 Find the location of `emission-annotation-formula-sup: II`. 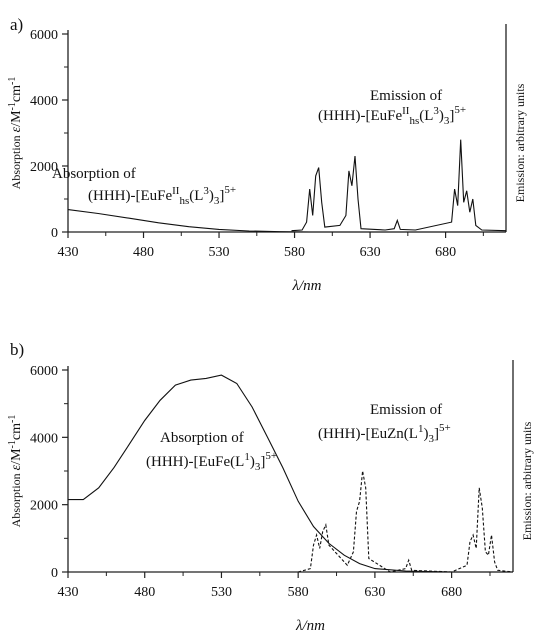

emission-annotation-formula-sup: II is located at coordinates (406, 111).